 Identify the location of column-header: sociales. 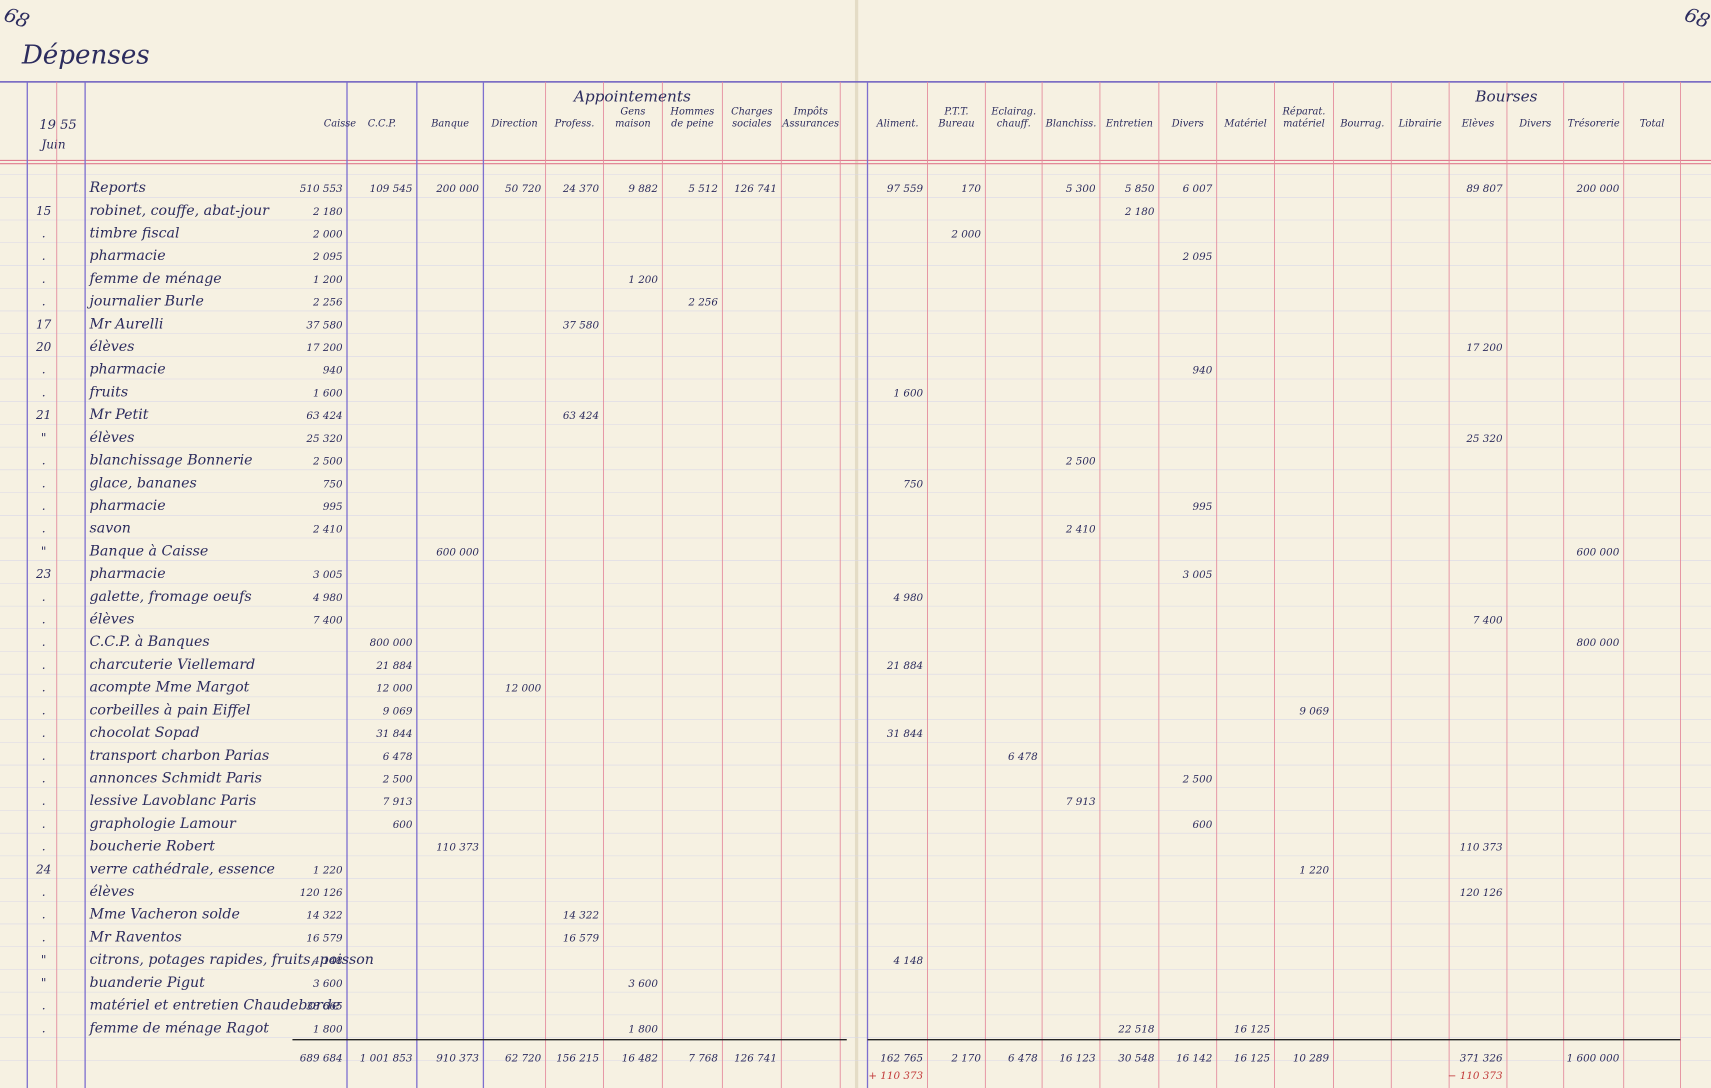
(751, 124).